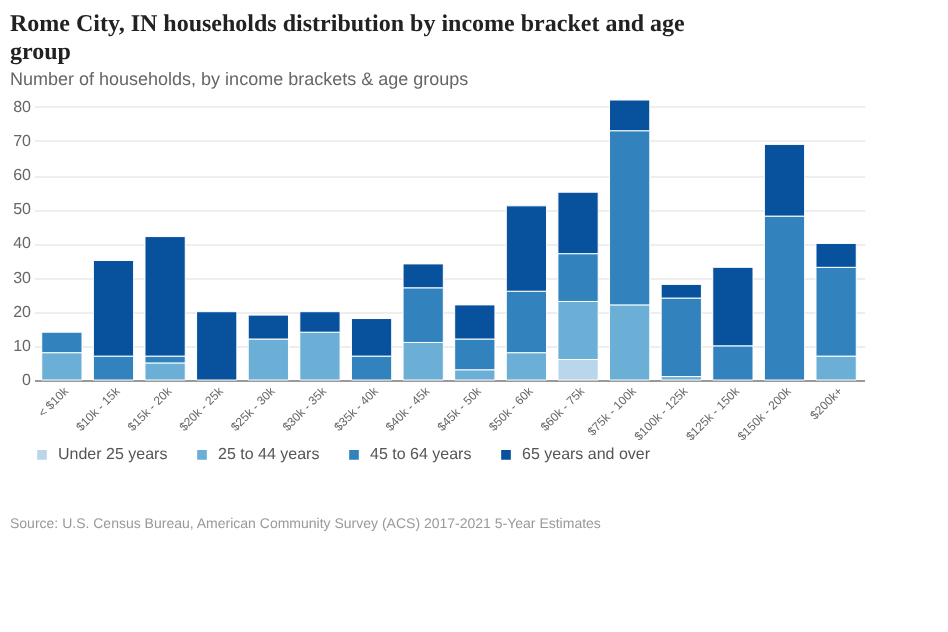 This screenshot has width=948, height=632. Describe the element at coordinates (23, 243) in the screenshot. I see `y-tick-label: 40` at that location.